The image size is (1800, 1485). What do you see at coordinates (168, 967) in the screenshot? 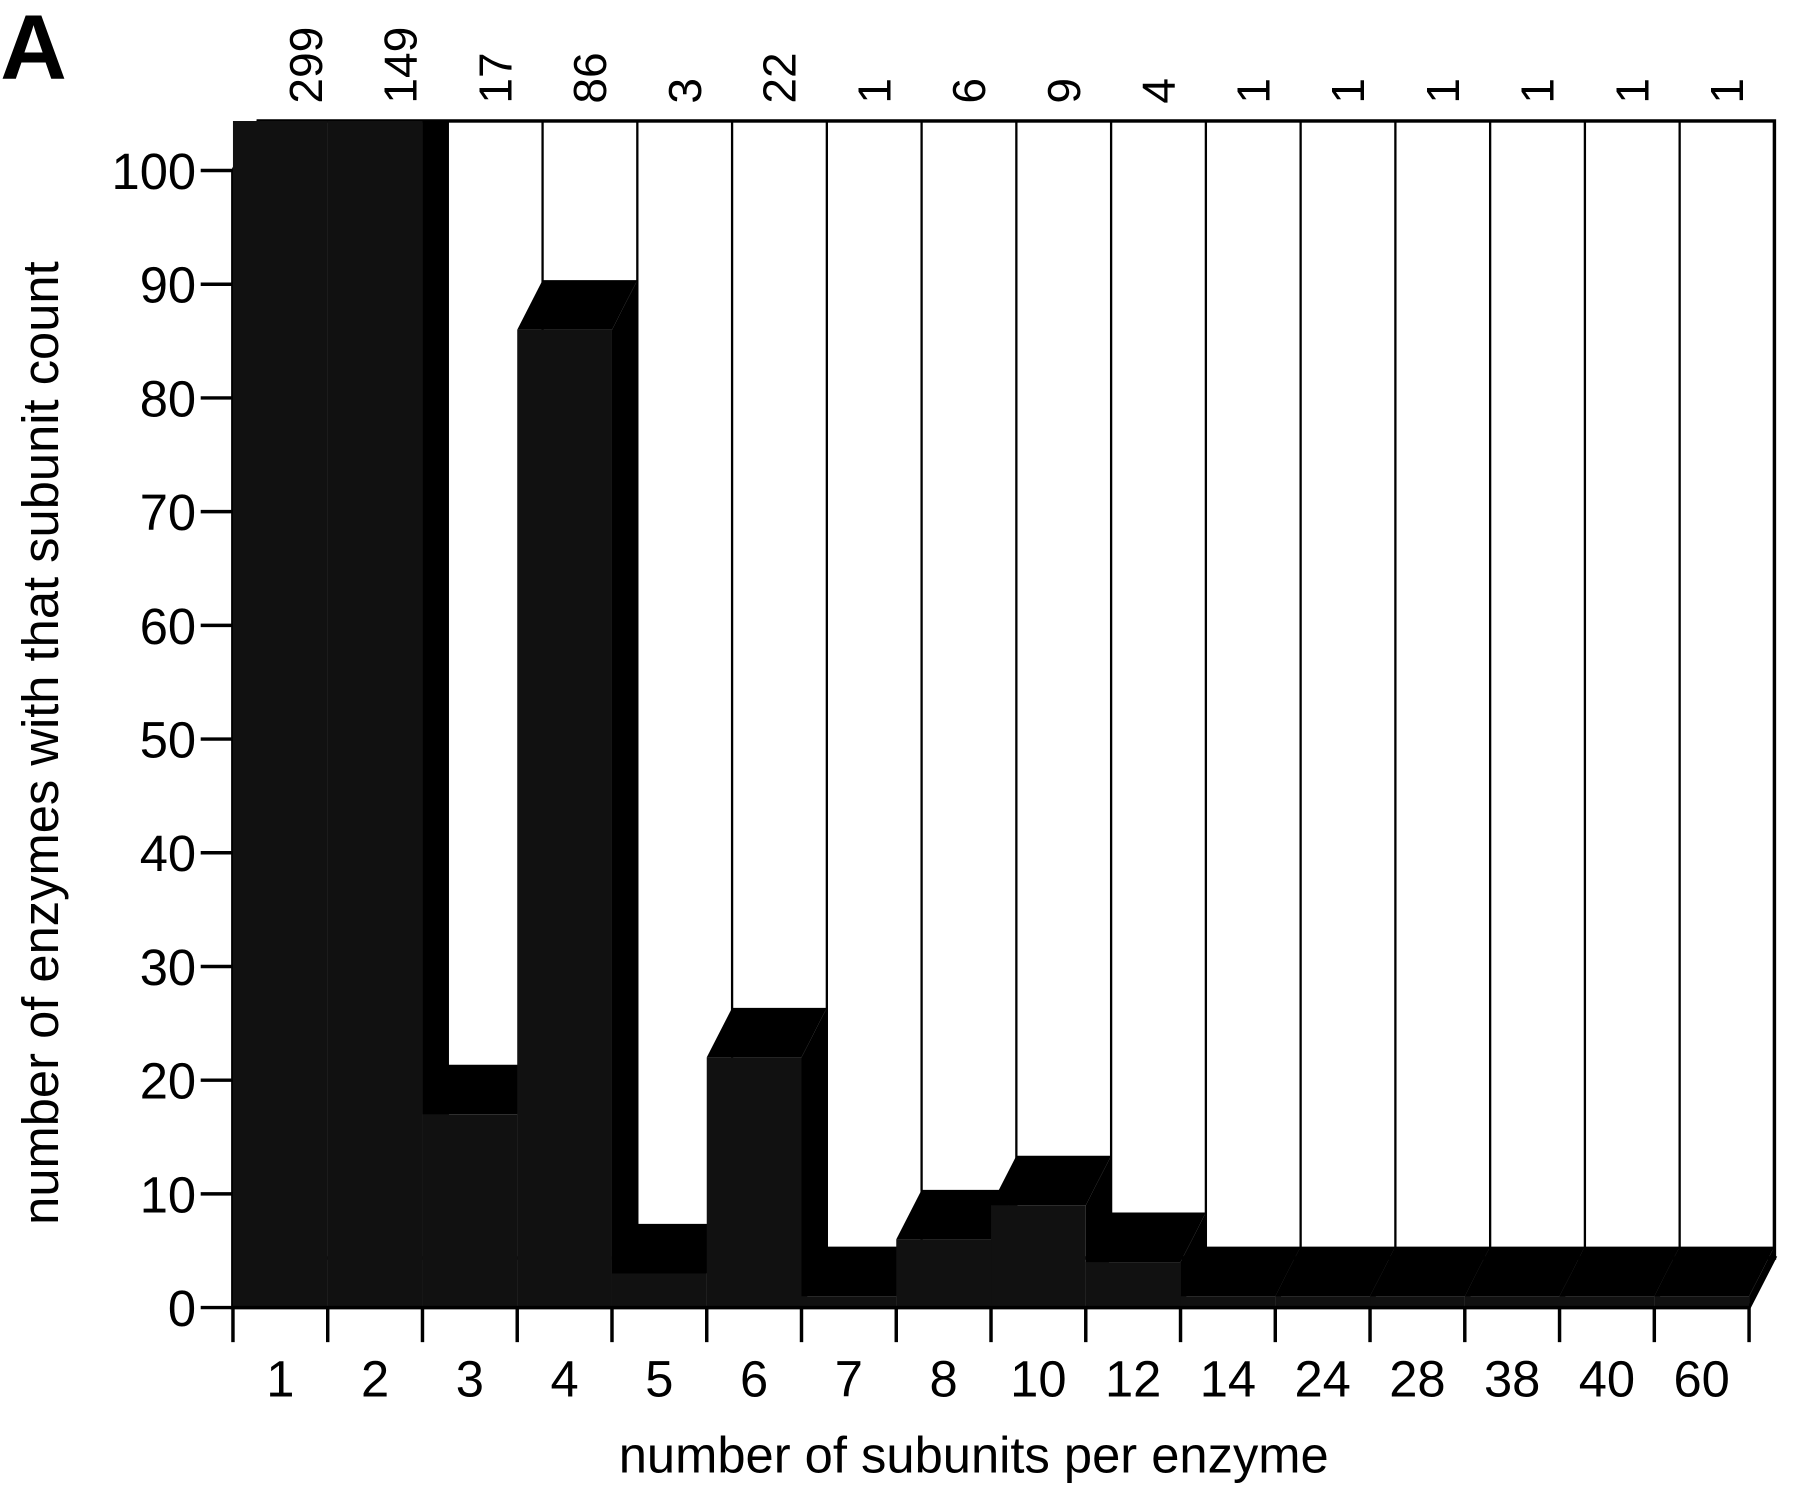
I see `y-tick-label: 30` at bounding box center [168, 967].